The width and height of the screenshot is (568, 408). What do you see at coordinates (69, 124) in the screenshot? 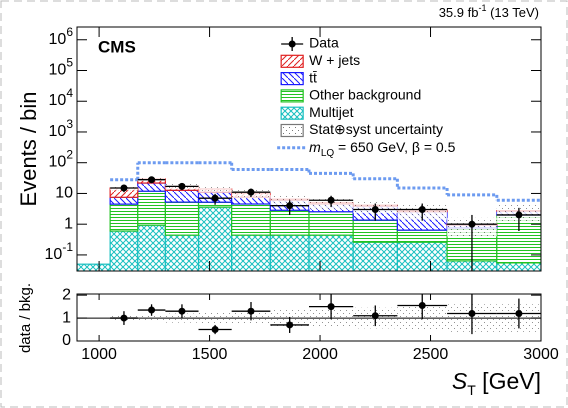
I see `y-tick-exponent: 3` at bounding box center [69, 124].